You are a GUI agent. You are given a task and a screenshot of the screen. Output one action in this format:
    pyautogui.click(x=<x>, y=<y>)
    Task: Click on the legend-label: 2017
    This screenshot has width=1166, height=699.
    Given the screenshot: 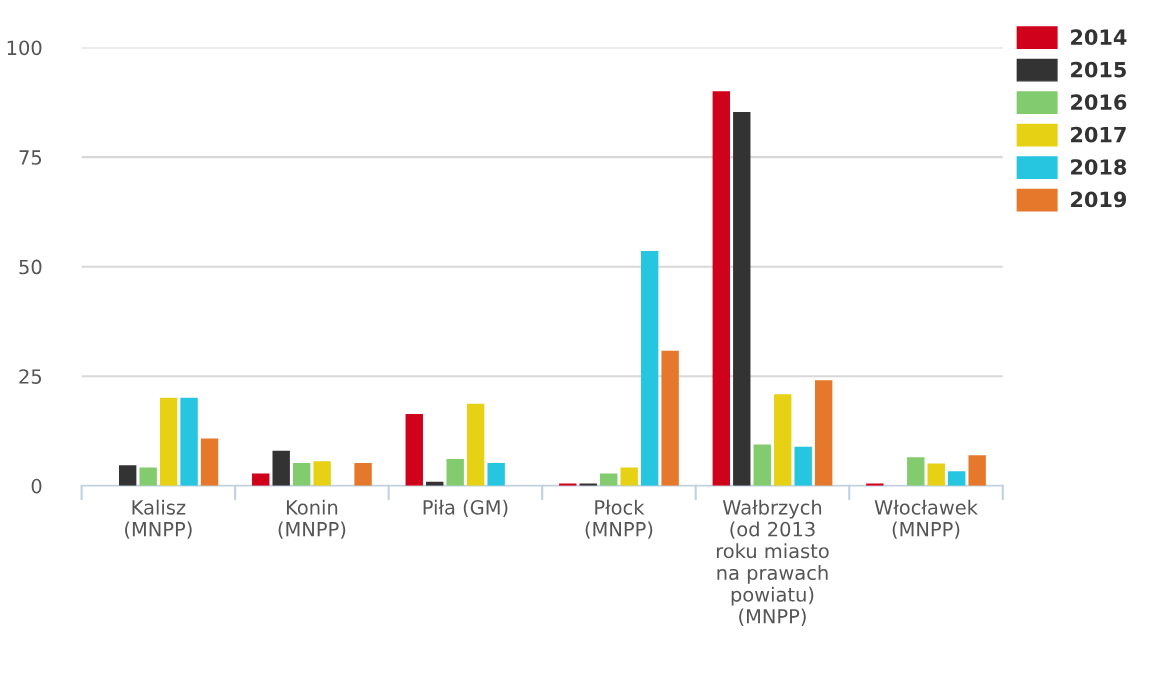 What is the action you would take?
    pyautogui.click(x=1098, y=134)
    